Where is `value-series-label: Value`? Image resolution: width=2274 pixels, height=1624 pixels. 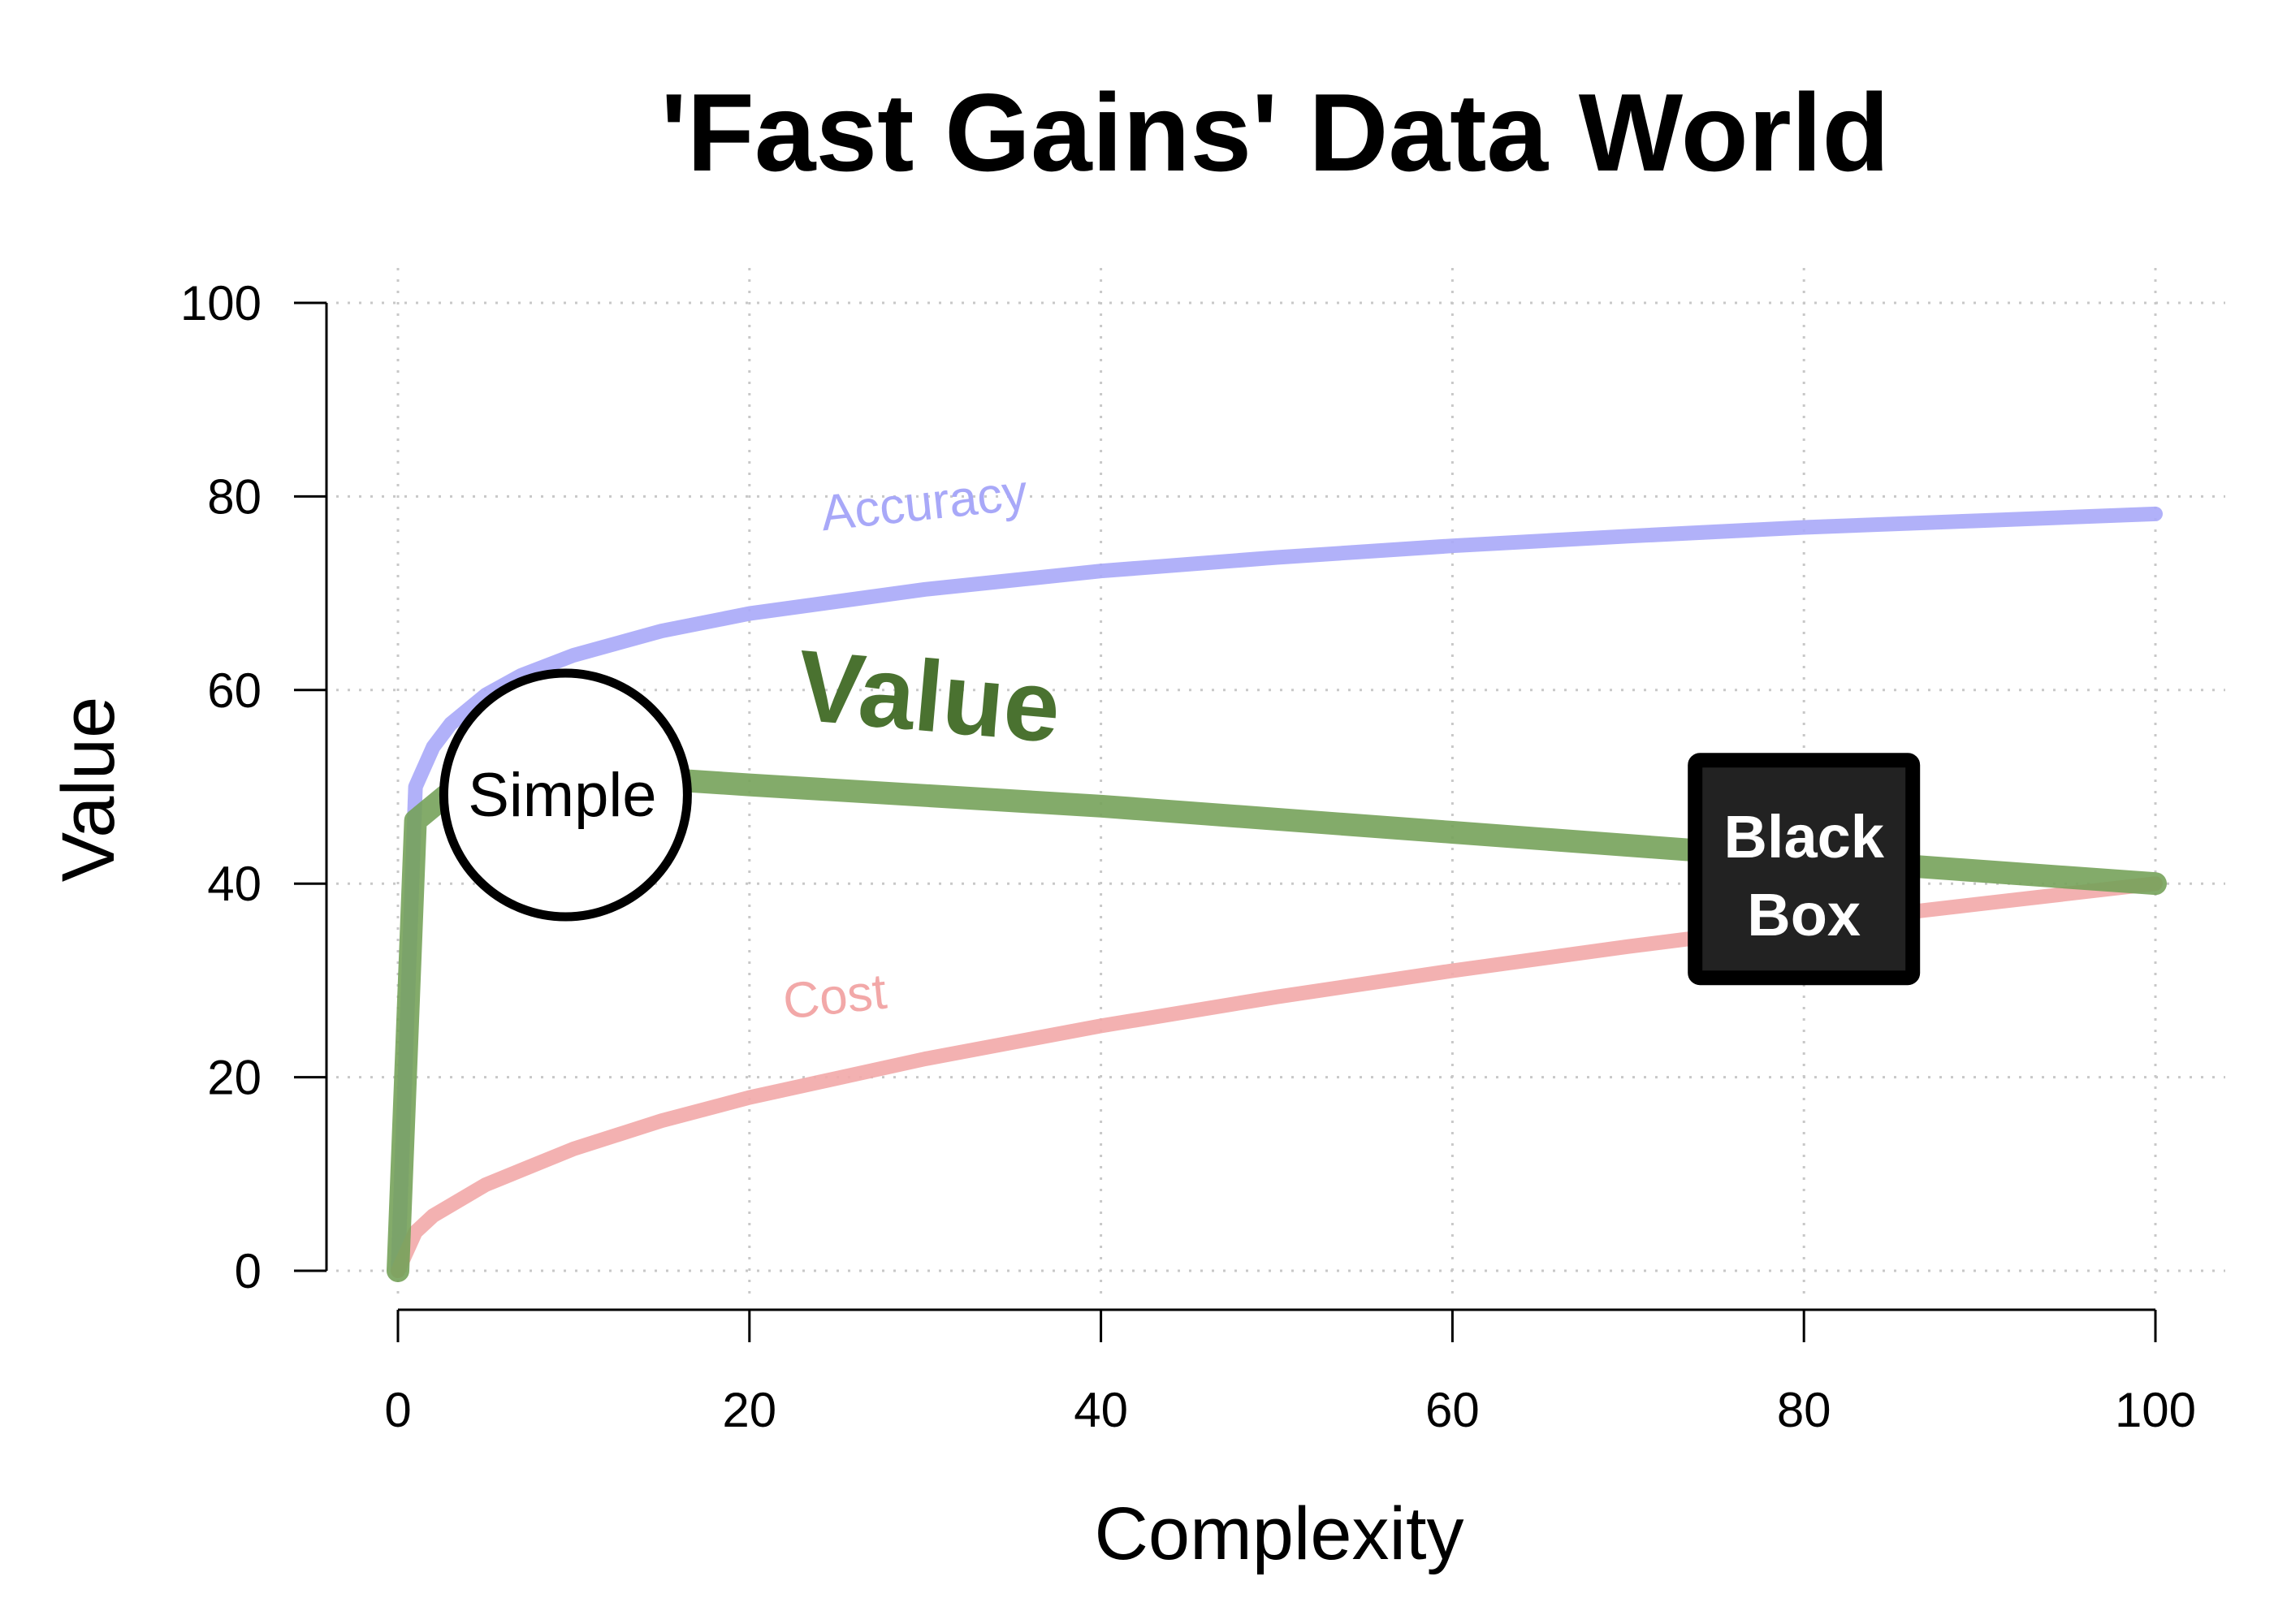
value-series-label: Value is located at coordinates (929, 697).